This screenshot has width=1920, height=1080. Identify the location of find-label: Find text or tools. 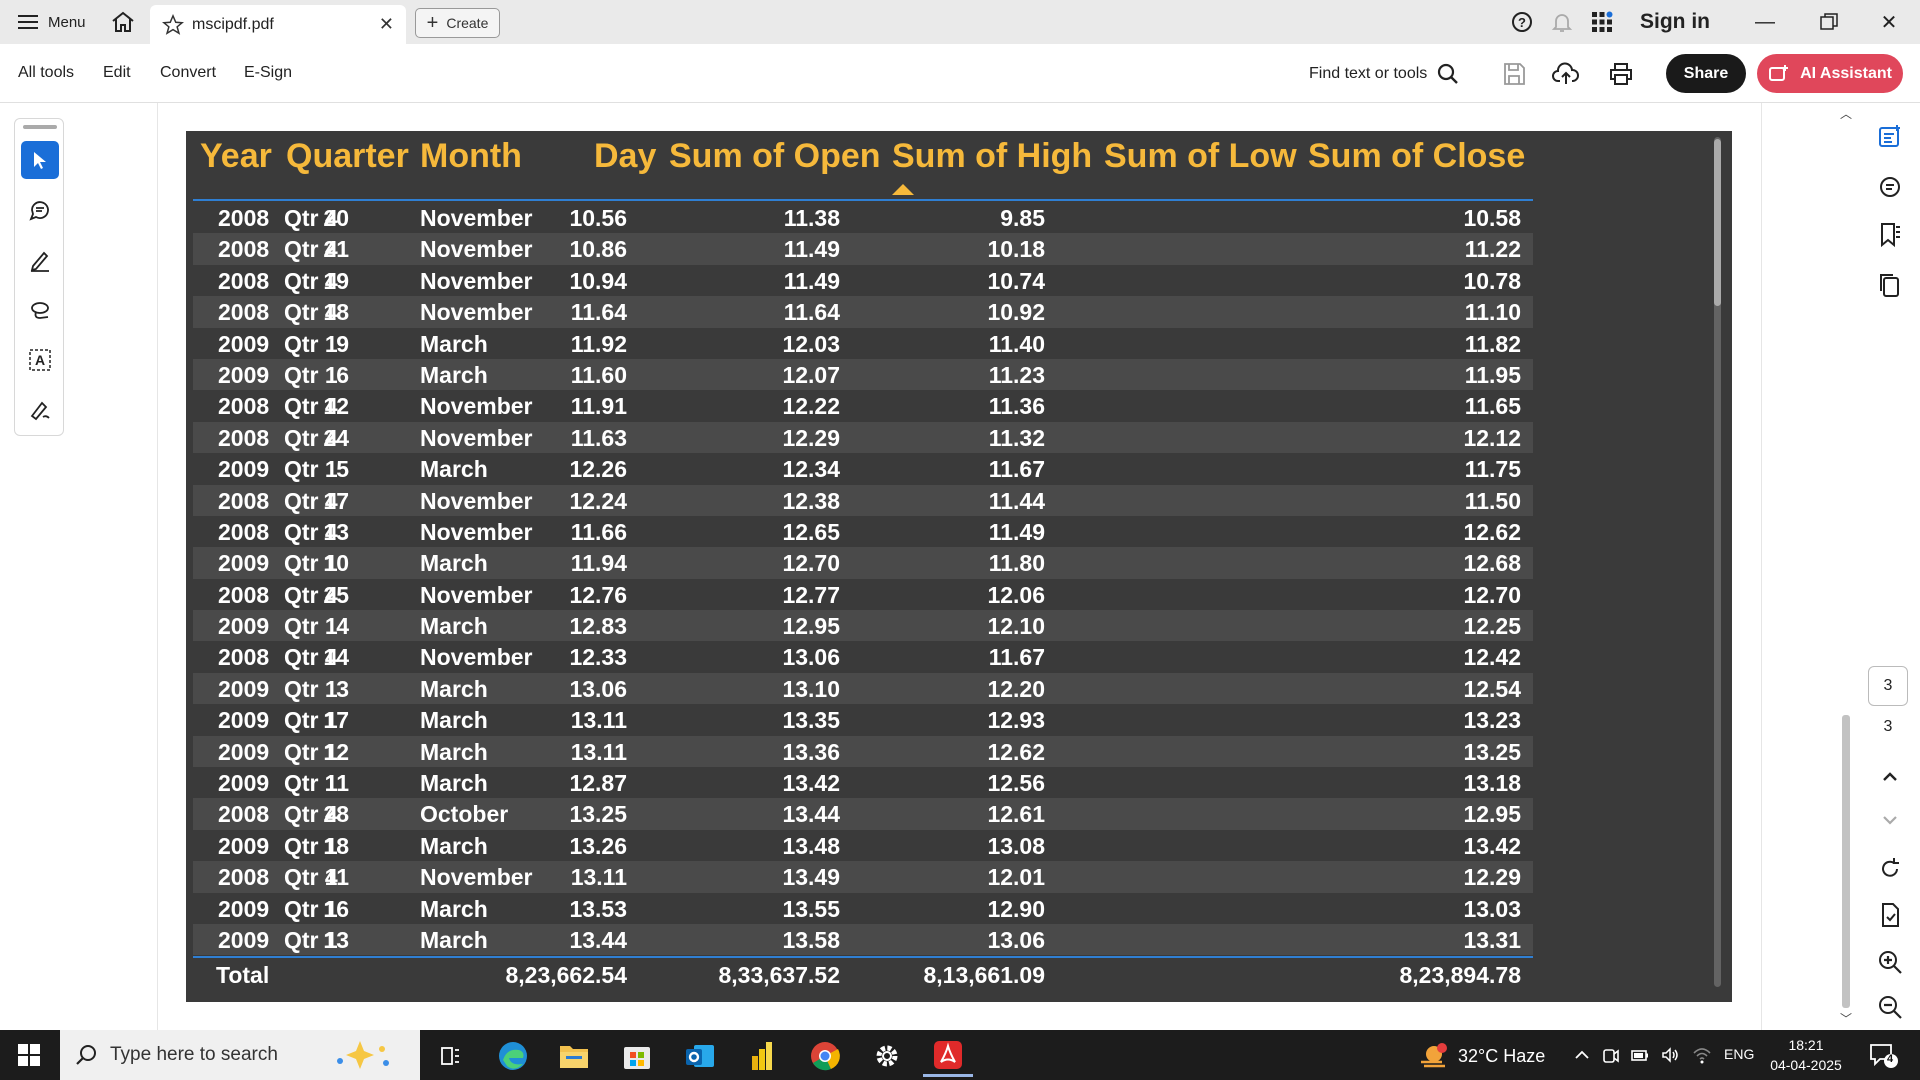
(1368, 73).